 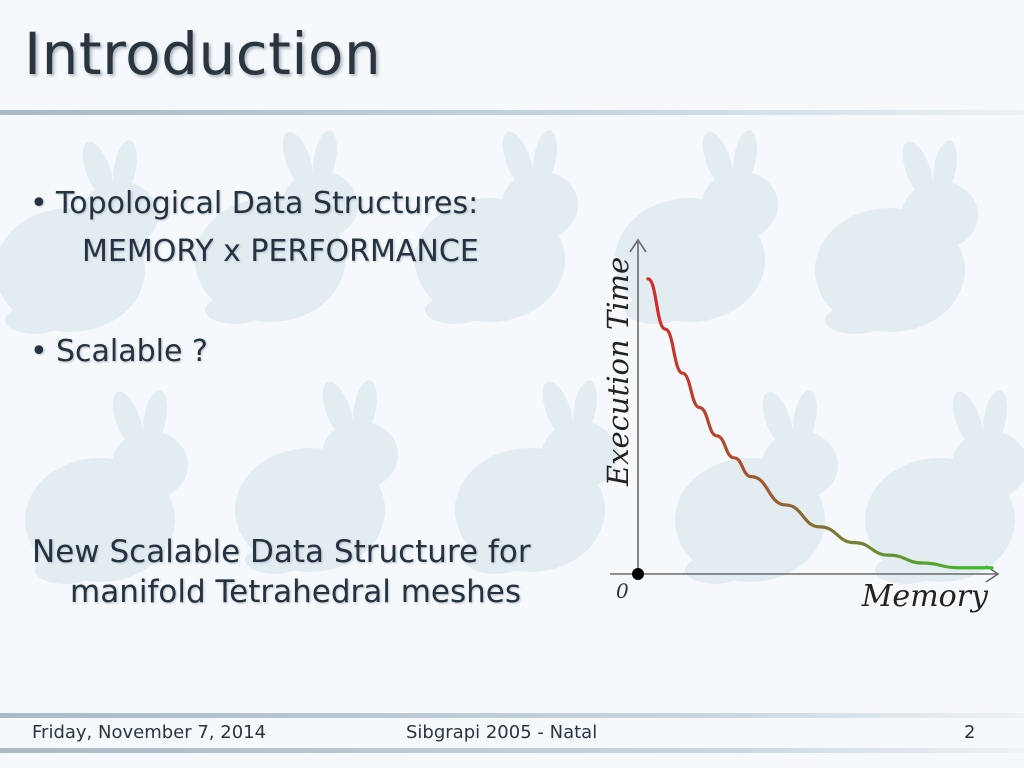 I want to click on bullet-item: • Topological Data Structures:, so click(x=254, y=204).